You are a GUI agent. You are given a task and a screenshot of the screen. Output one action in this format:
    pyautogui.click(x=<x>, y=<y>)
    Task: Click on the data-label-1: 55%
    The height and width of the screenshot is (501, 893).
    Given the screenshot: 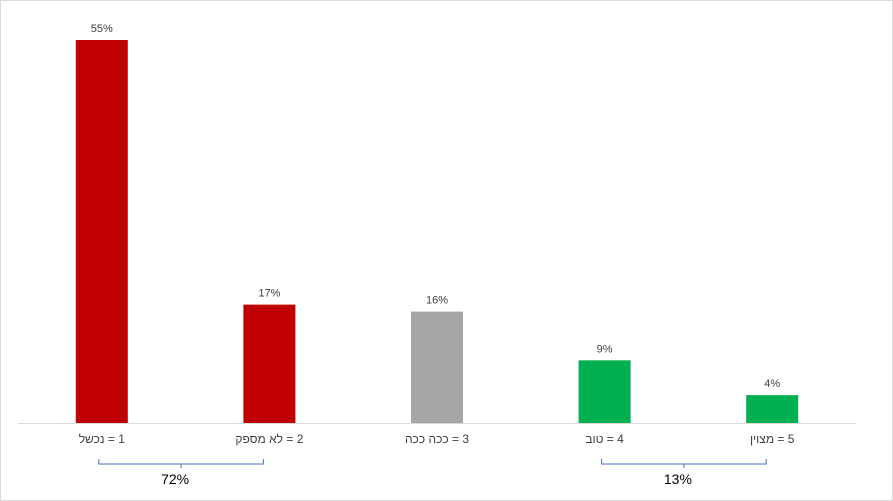 What is the action you would take?
    pyautogui.click(x=102, y=29)
    